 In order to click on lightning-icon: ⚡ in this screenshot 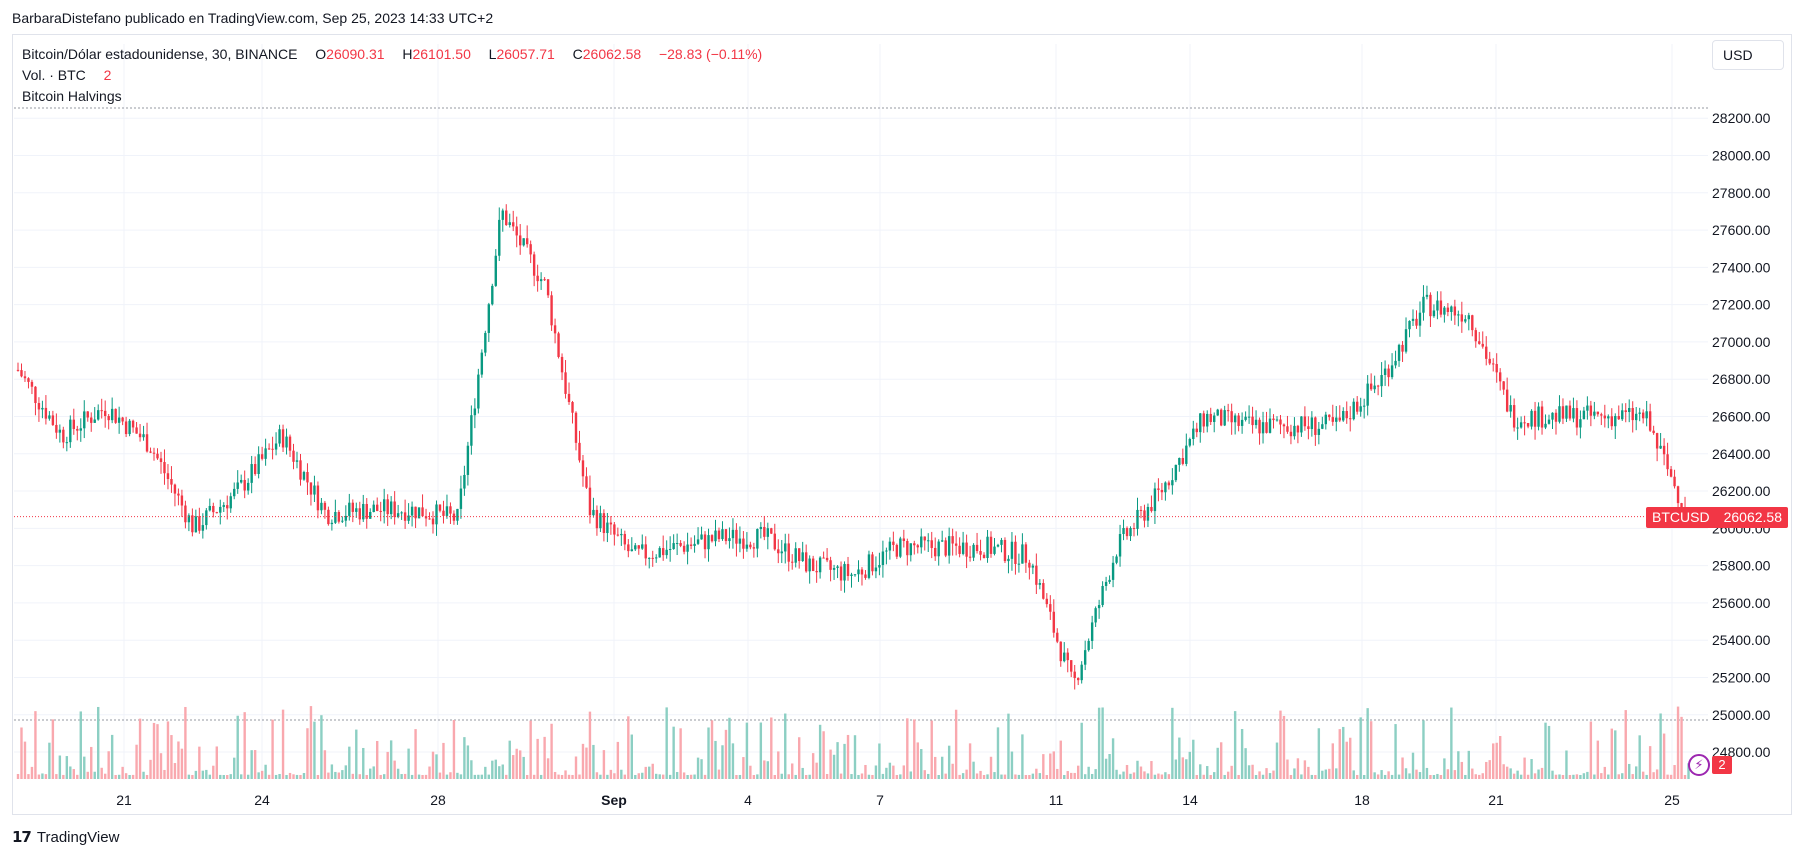, I will do `click(1699, 765)`.